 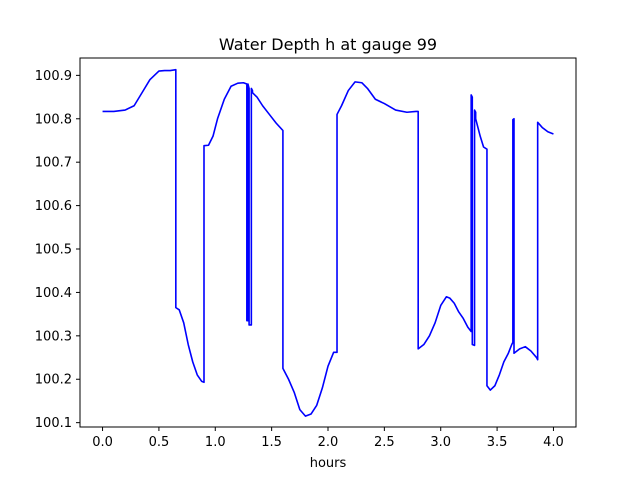 I want to click on x-tick-label: 2.0, so click(x=328, y=442).